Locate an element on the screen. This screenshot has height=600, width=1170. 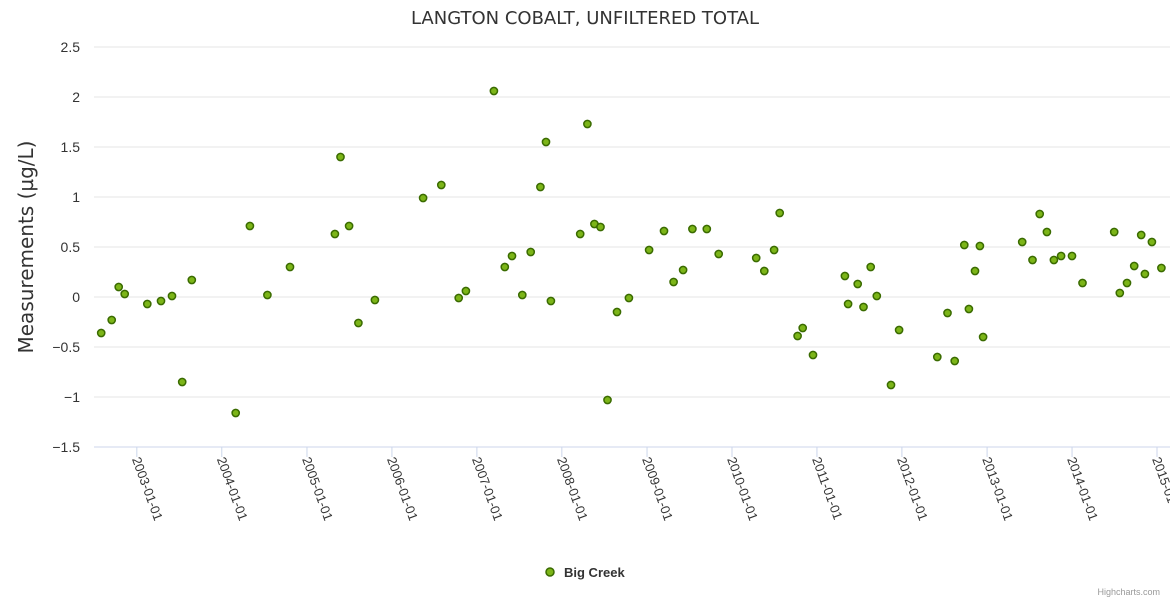
x-tick-label: 2006-01-01 is located at coordinates (402, 489).